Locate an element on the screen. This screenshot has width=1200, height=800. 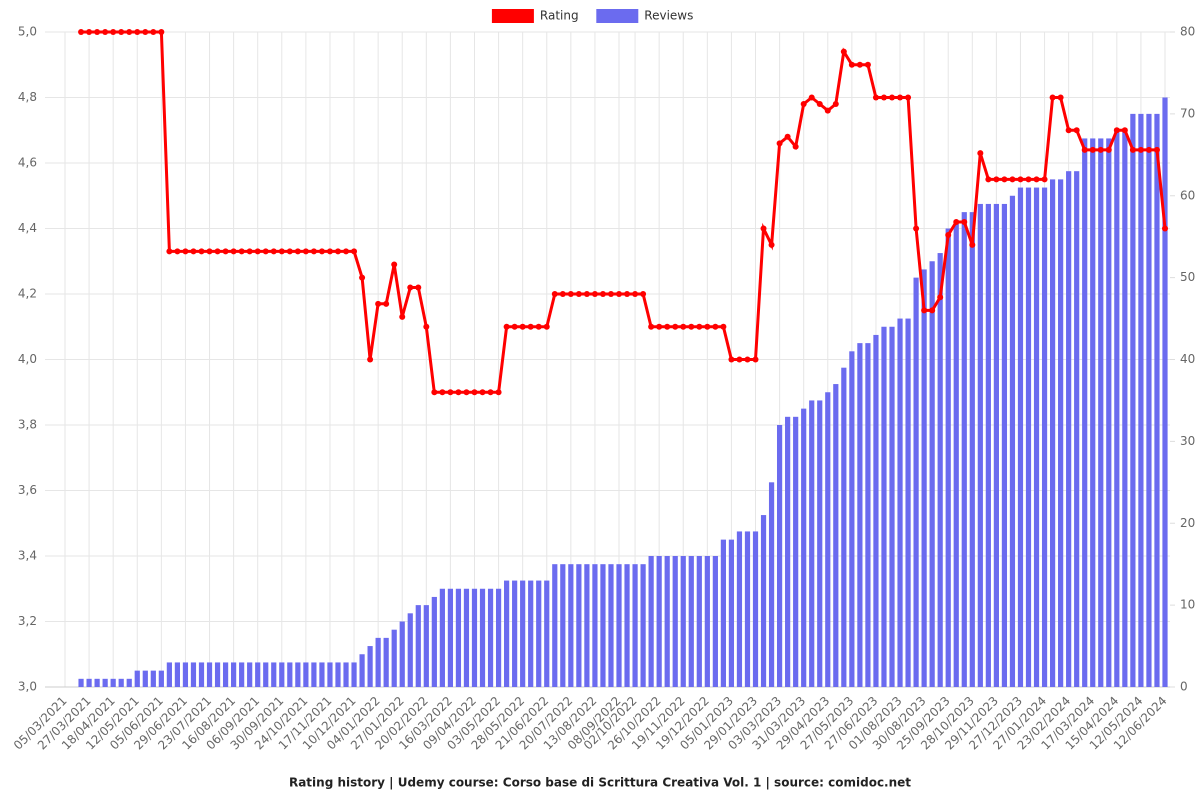
legend: Rating Reviews is located at coordinates (592, 16).